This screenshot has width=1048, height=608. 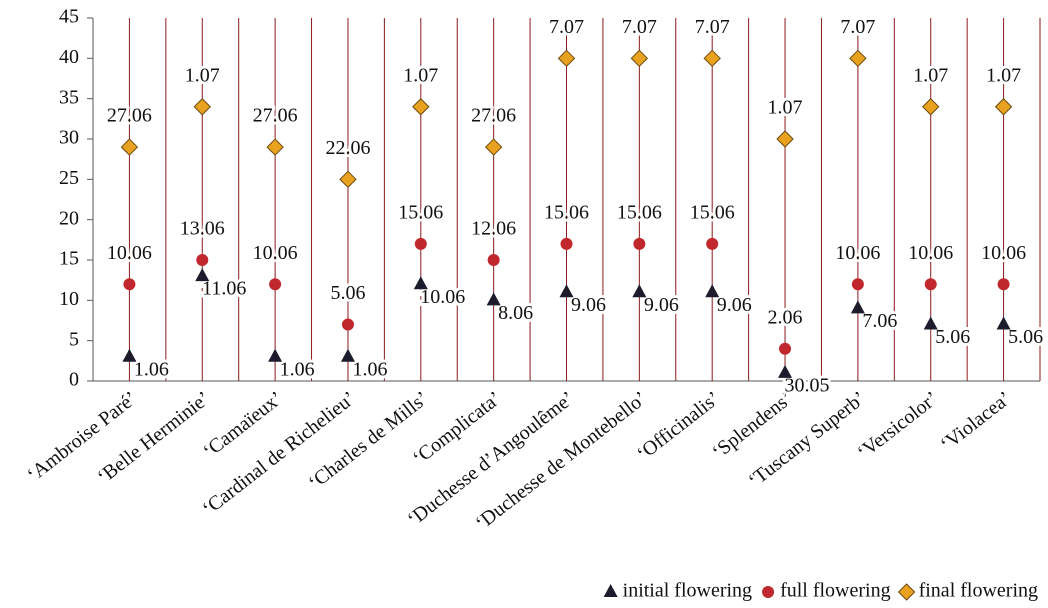 What do you see at coordinates (687, 591) in the screenshot?
I see `legend-label: initial flowering` at bounding box center [687, 591].